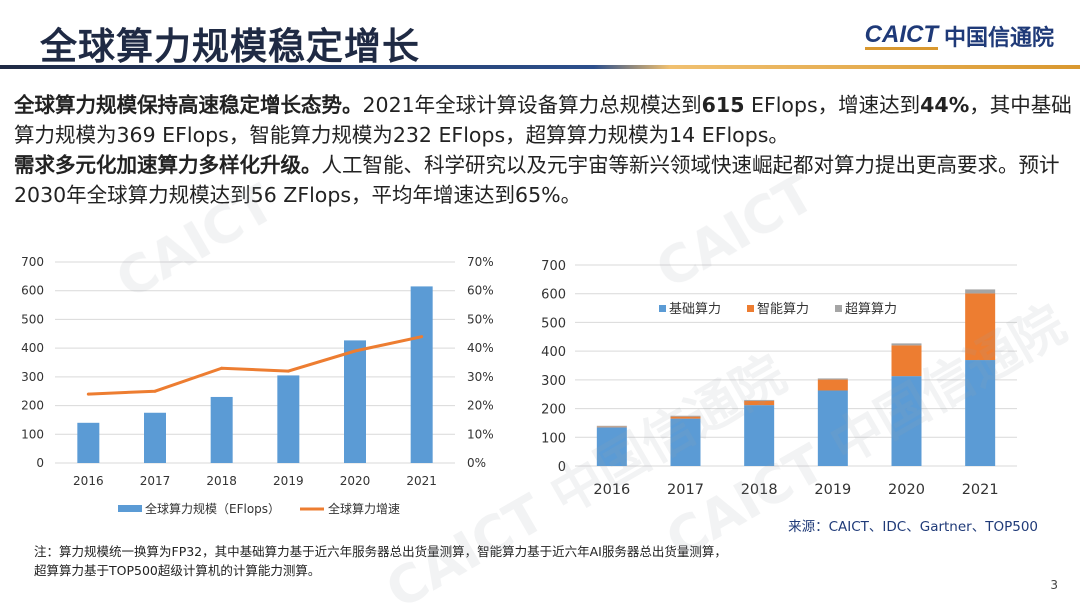  What do you see at coordinates (783, 309) in the screenshot?
I see `legend-label: 智能算力` at bounding box center [783, 309].